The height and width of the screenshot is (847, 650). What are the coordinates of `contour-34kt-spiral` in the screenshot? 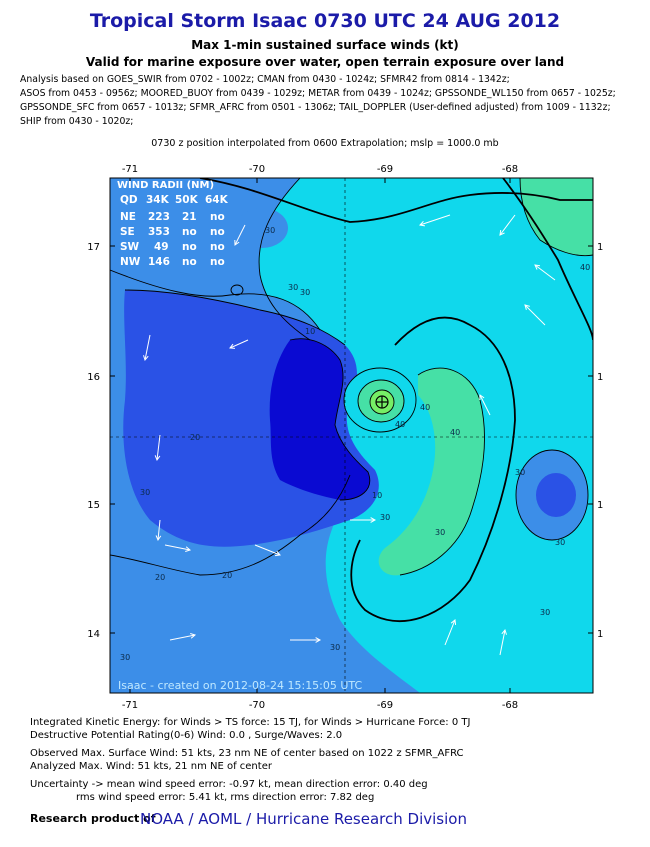 It's located at (433, 469).